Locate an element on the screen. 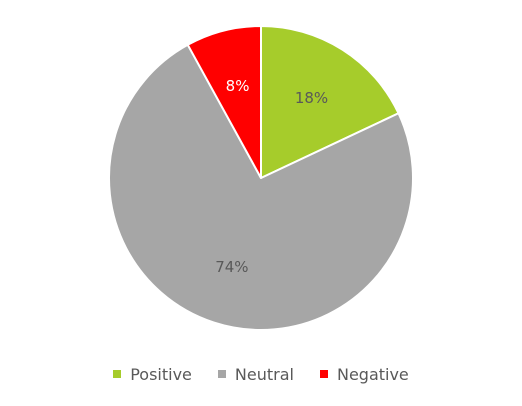 Image resolution: width=522 pixels, height=406 pixels. pie-slice-positive is located at coordinates (330, 102).